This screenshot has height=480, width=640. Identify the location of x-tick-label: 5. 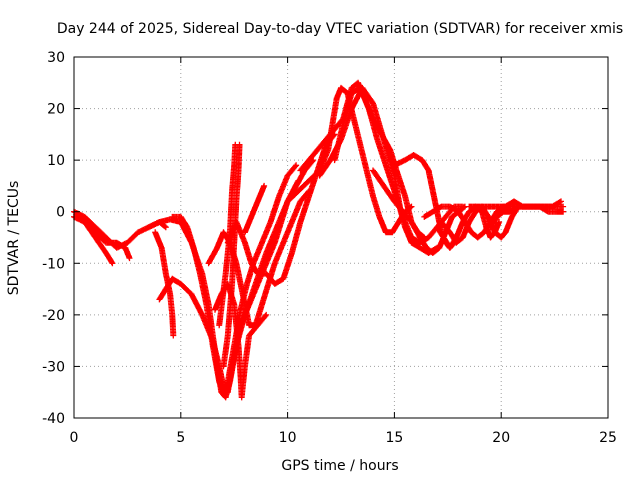
(180, 438).